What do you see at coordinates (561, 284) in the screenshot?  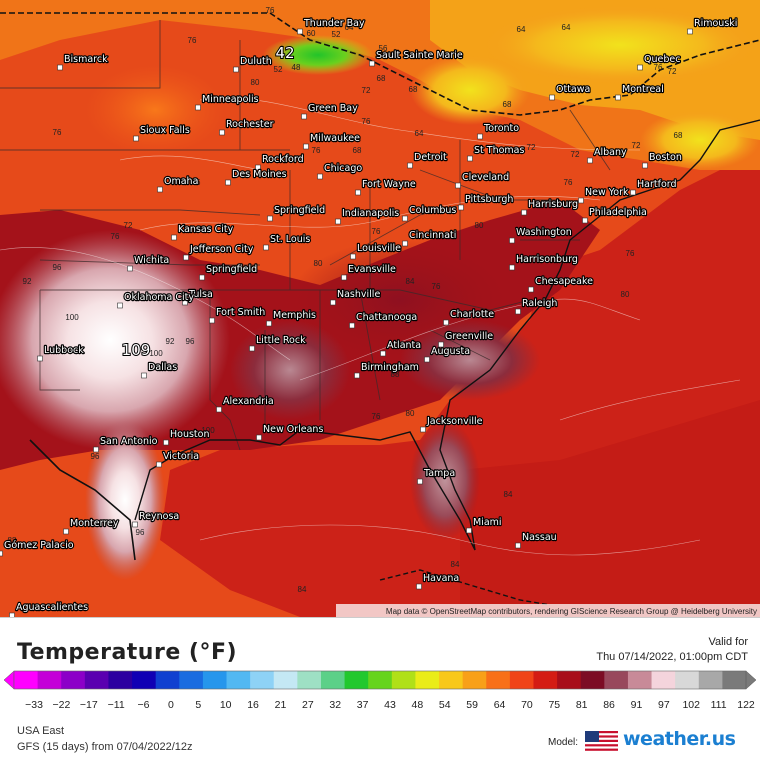 I see `city-marker: Chesapeake` at bounding box center [561, 284].